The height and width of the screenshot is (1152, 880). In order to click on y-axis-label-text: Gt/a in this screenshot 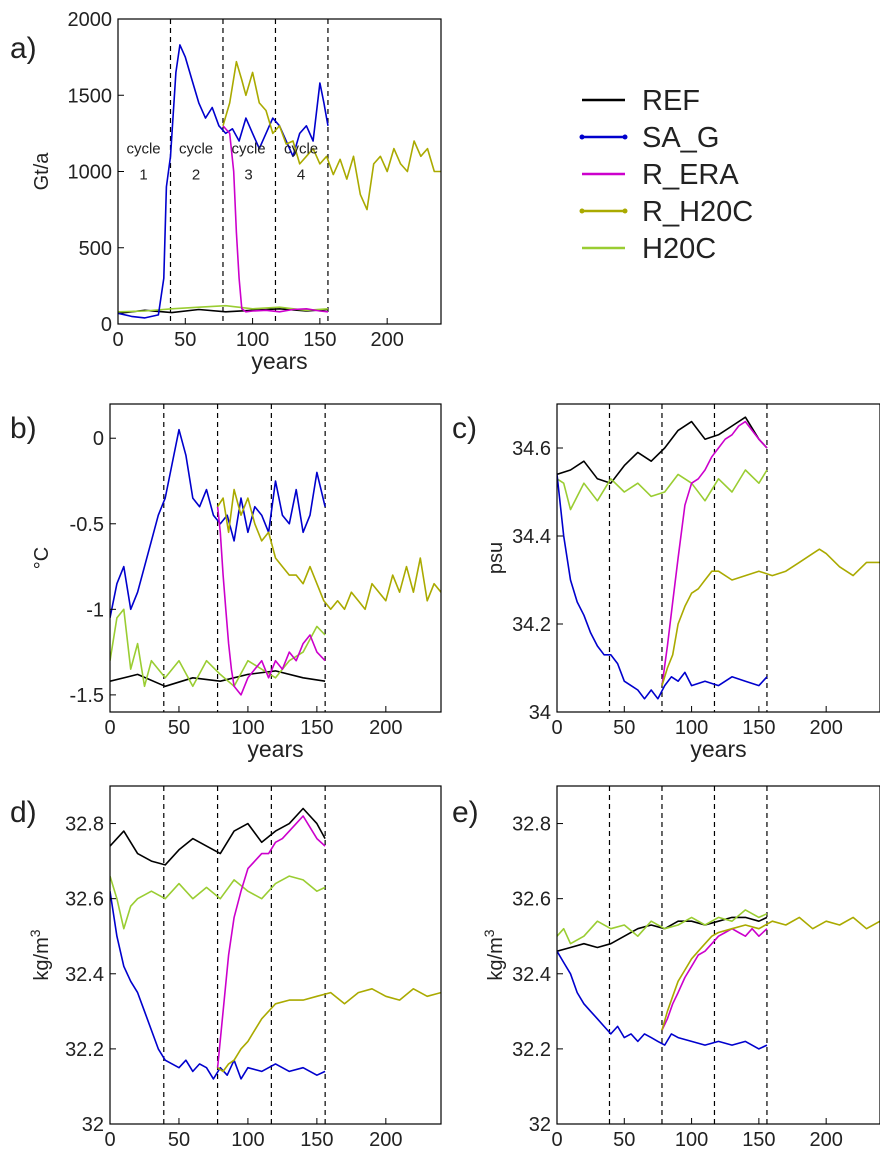, I will do `click(42, 171)`.